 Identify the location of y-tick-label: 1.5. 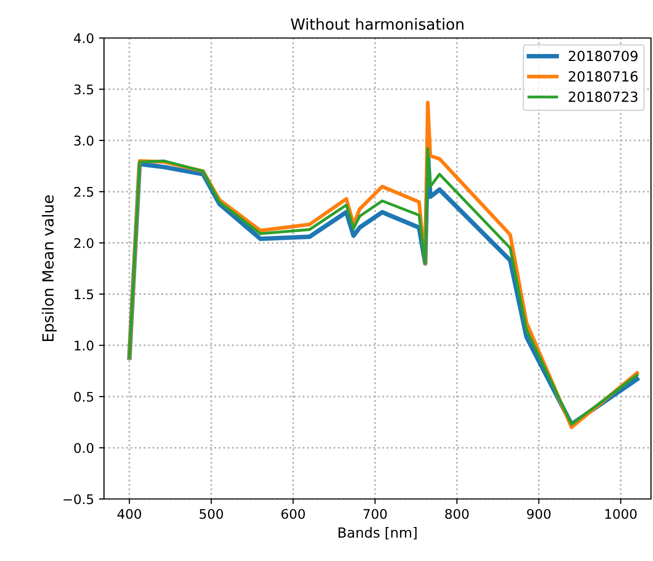
(84, 295).